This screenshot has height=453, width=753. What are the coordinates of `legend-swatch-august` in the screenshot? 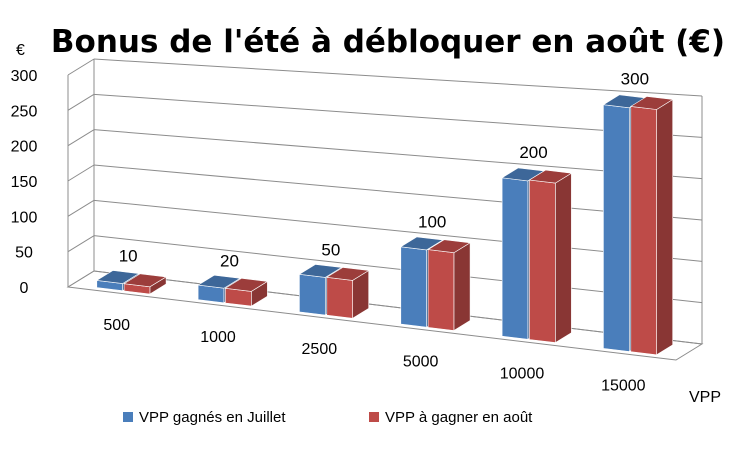 It's located at (374, 417).